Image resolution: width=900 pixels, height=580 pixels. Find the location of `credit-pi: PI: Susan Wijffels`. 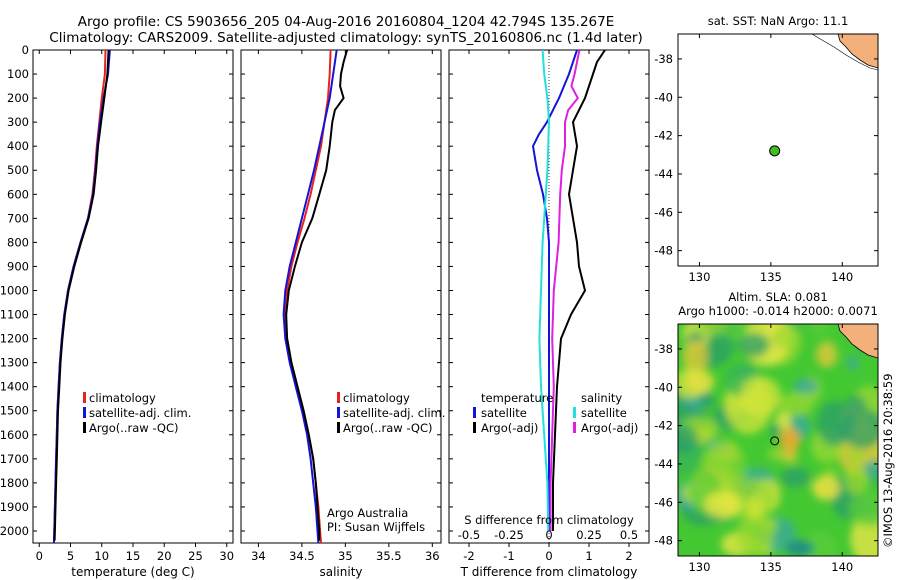

credit-pi: PI: Susan Wijffels is located at coordinates (376, 527).